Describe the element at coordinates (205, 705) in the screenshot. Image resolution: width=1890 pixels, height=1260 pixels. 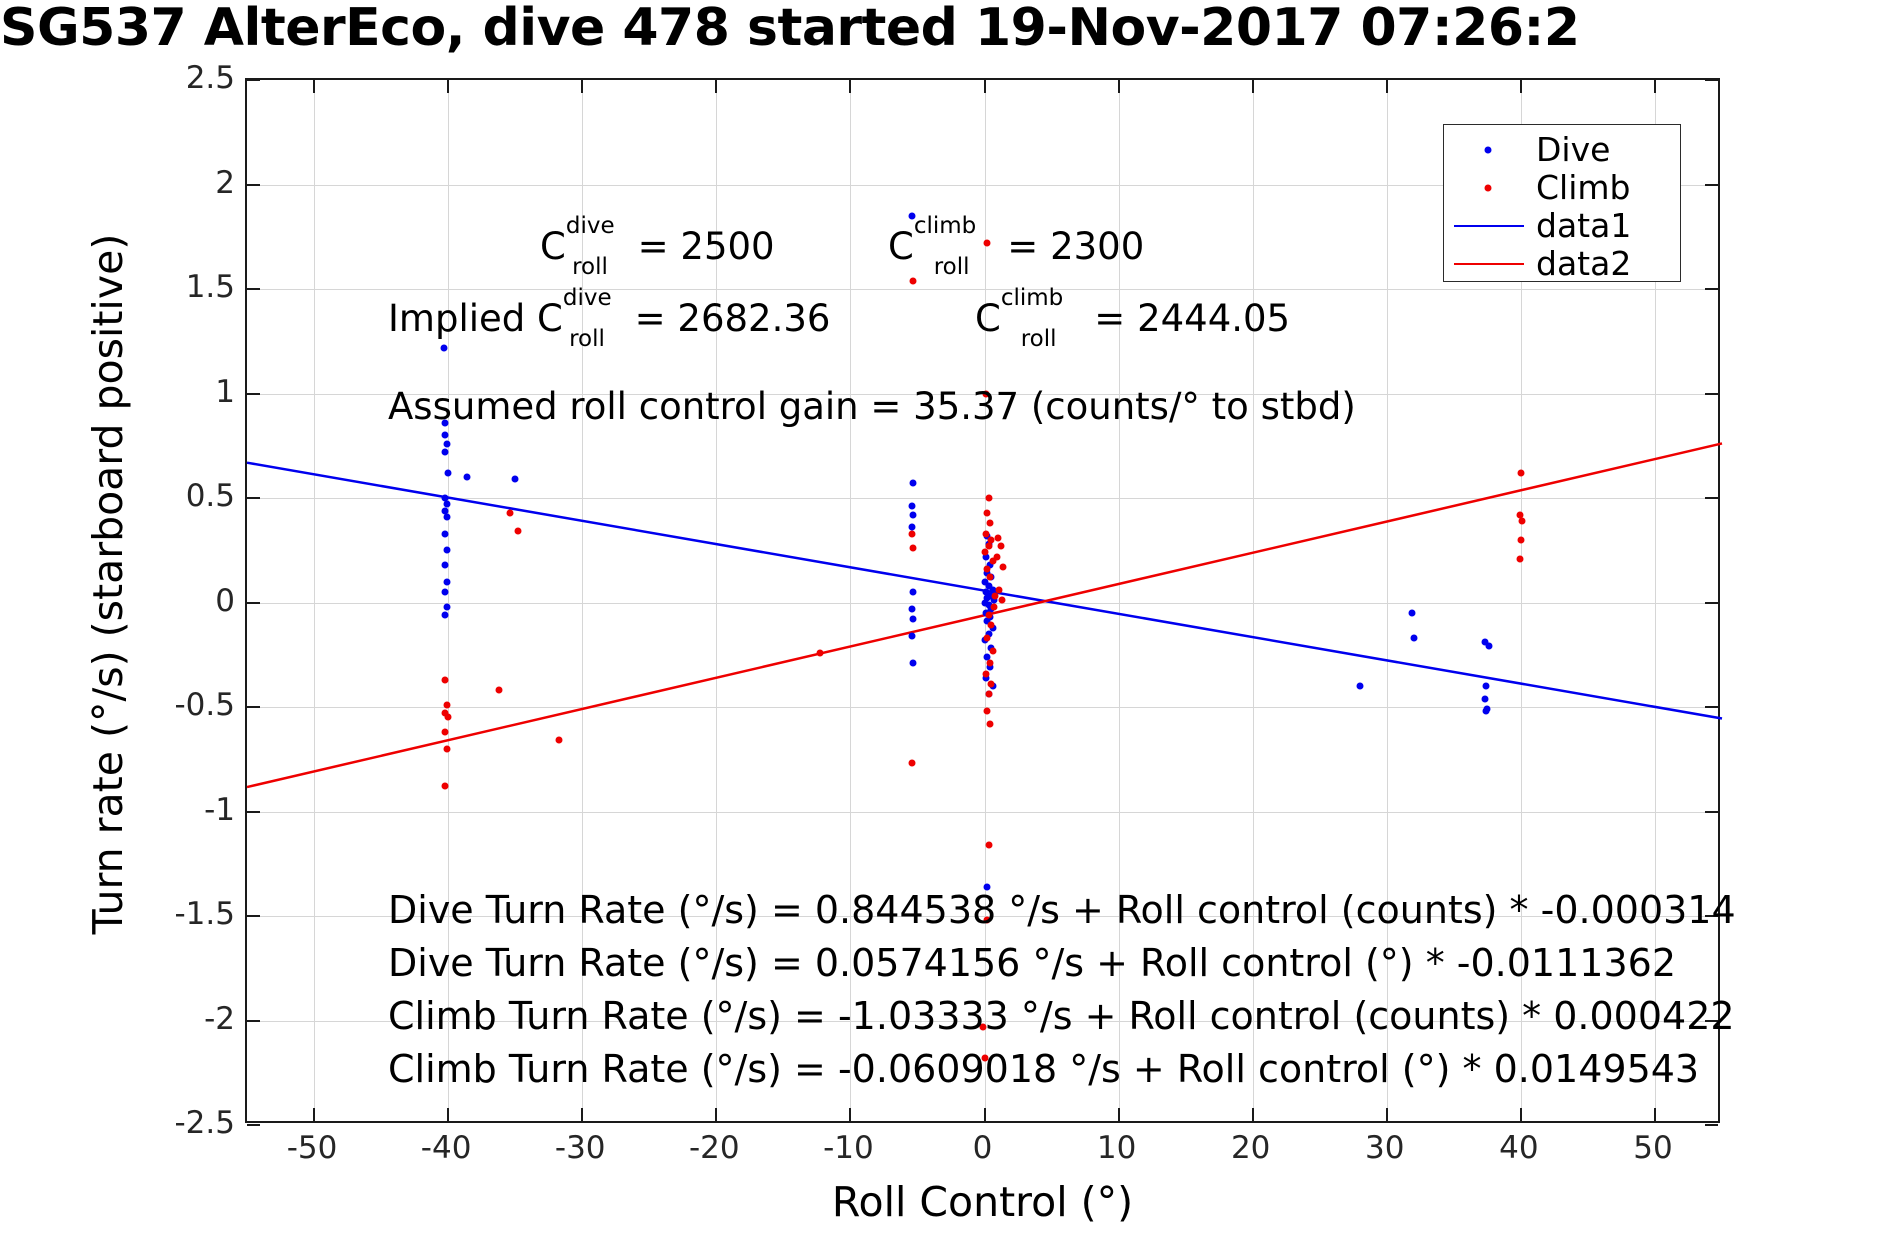
I see `y-tick-label: -0.5` at that location.